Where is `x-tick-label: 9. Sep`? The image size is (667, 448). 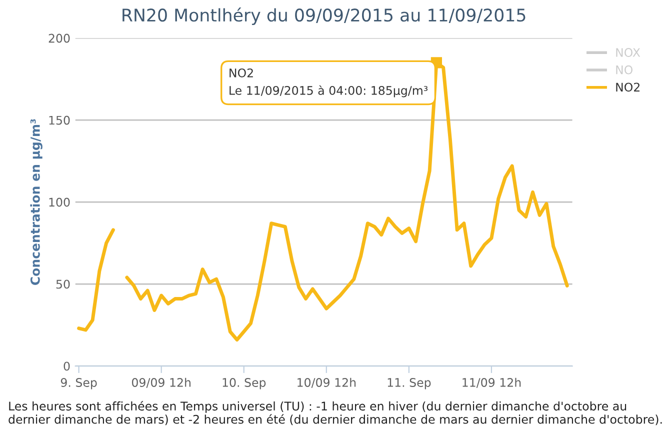 x-tick-label: 9. Sep is located at coordinates (78, 384).